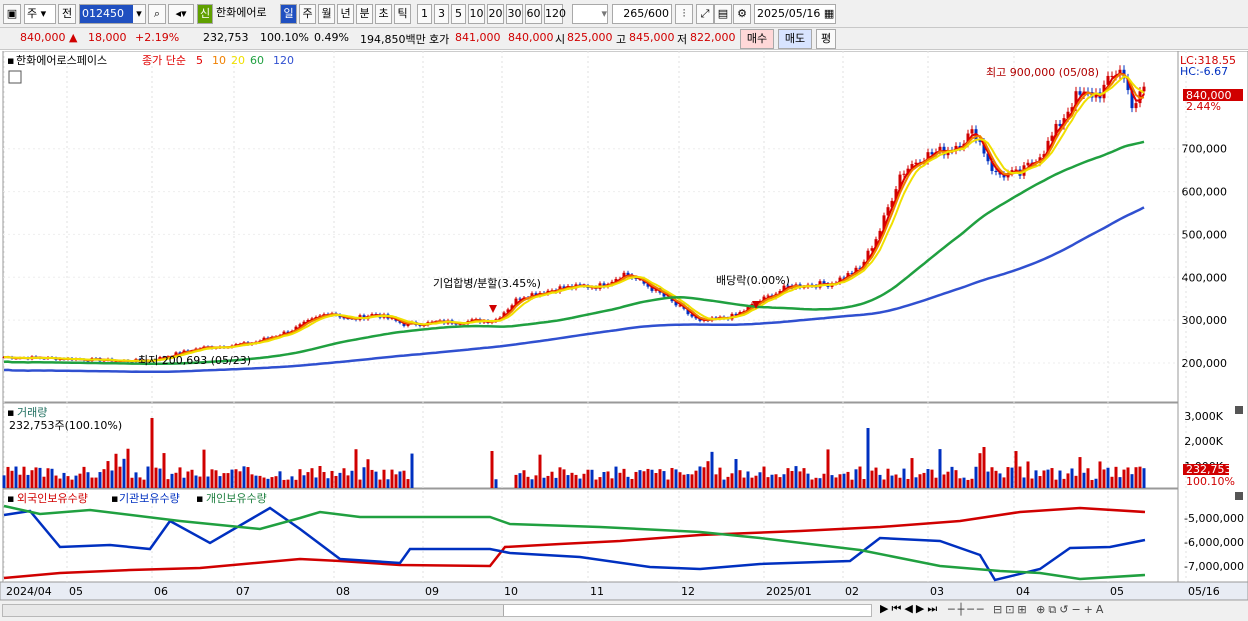  What do you see at coordinates (1042, 609) in the screenshot?
I see `crosshair-icon: ⊕` at bounding box center [1042, 609].